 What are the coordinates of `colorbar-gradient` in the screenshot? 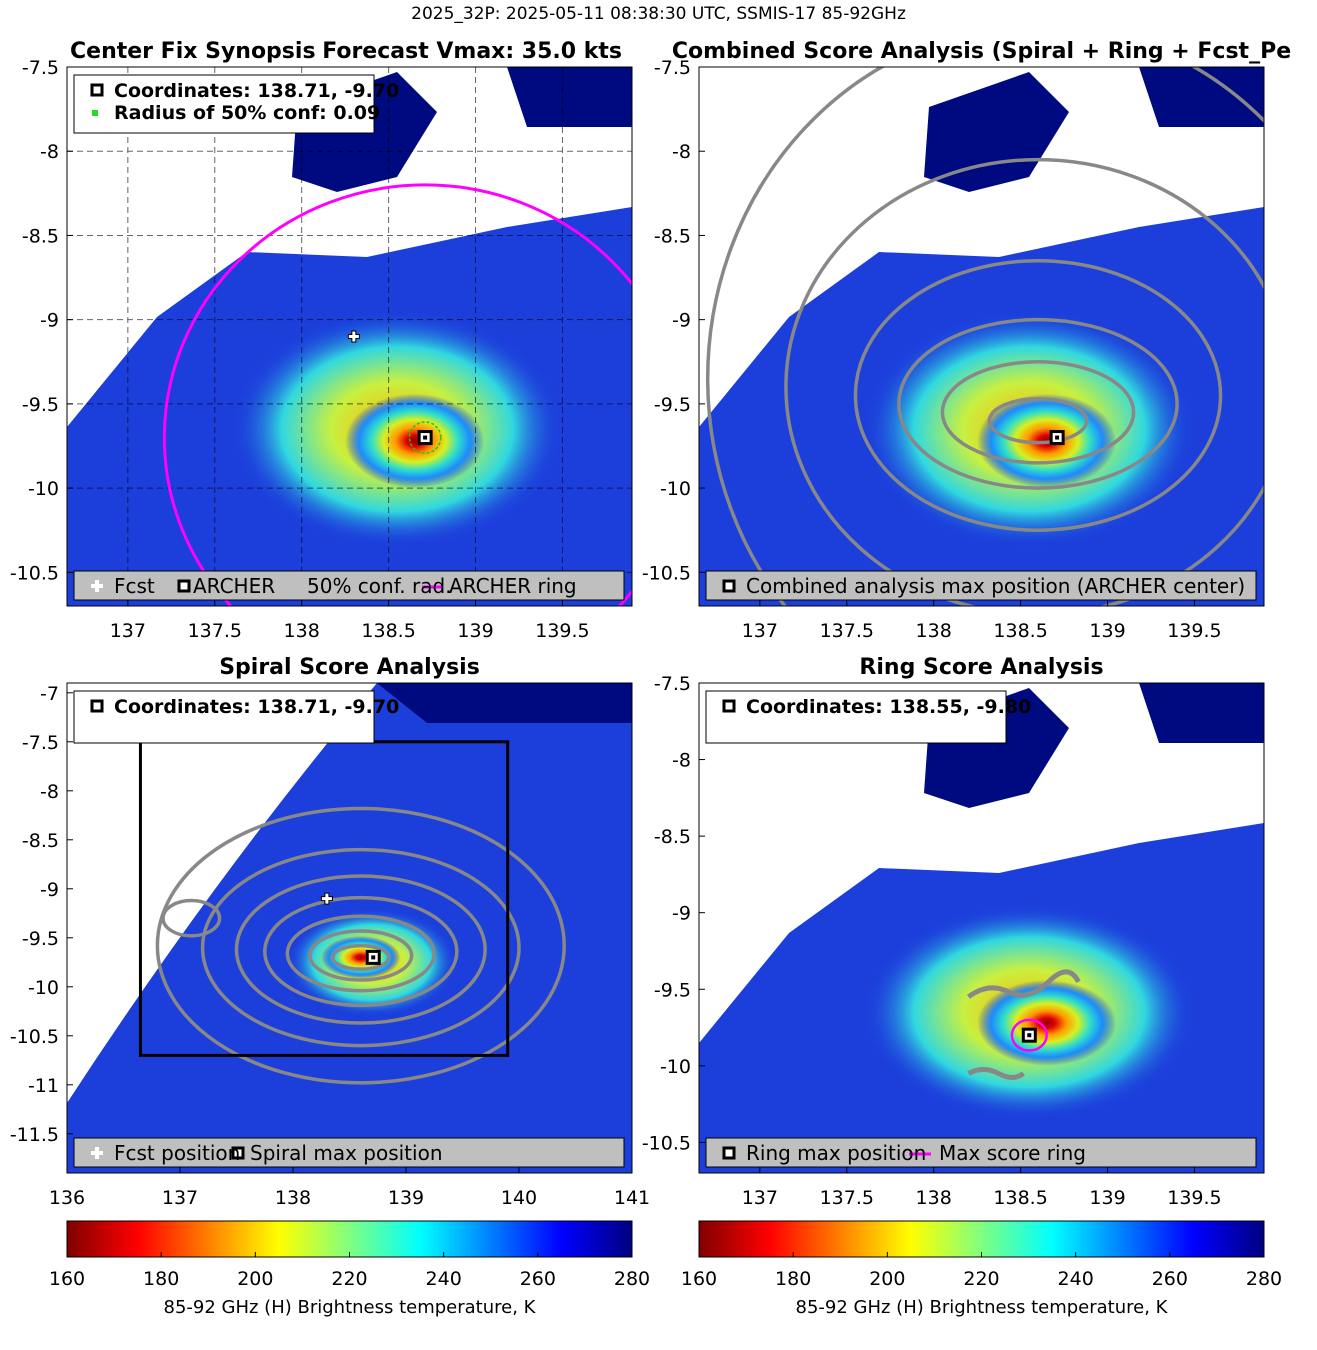 It's located at (349, 1239).